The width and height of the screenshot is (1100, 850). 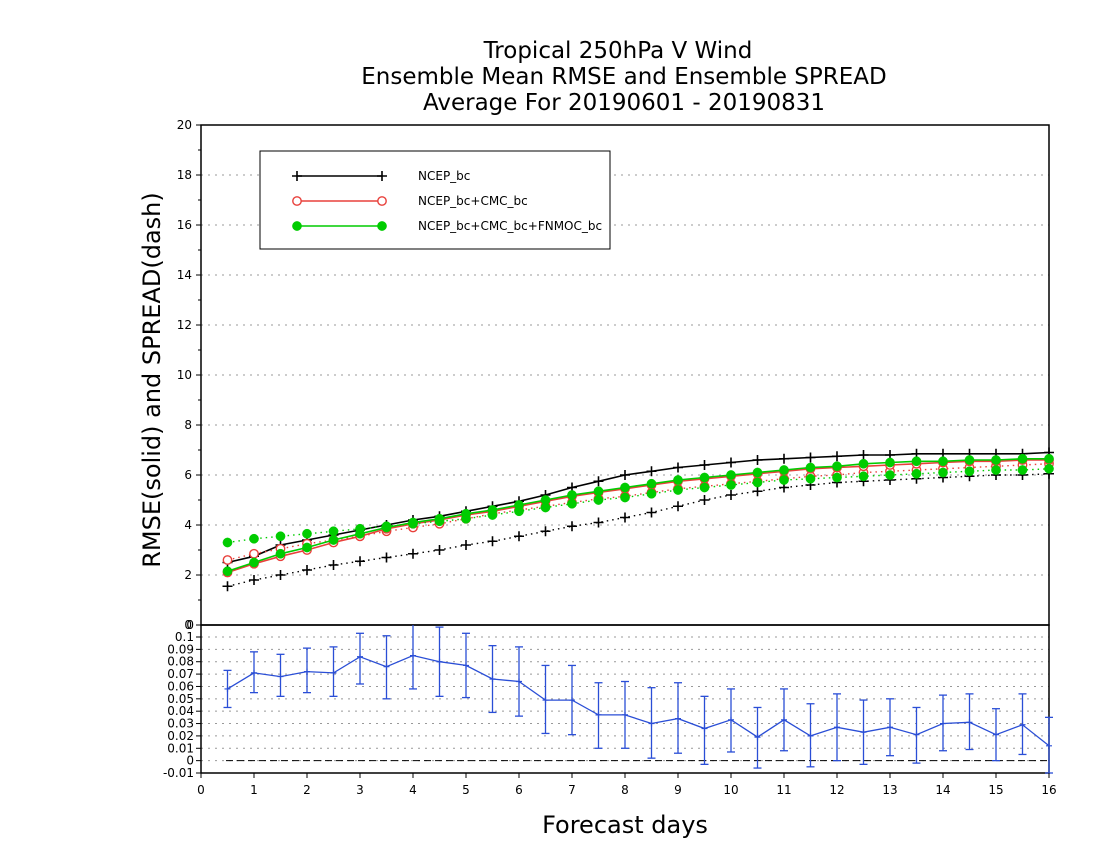 What do you see at coordinates (942, 790) in the screenshot?
I see `x-tick-label: 14` at bounding box center [942, 790].